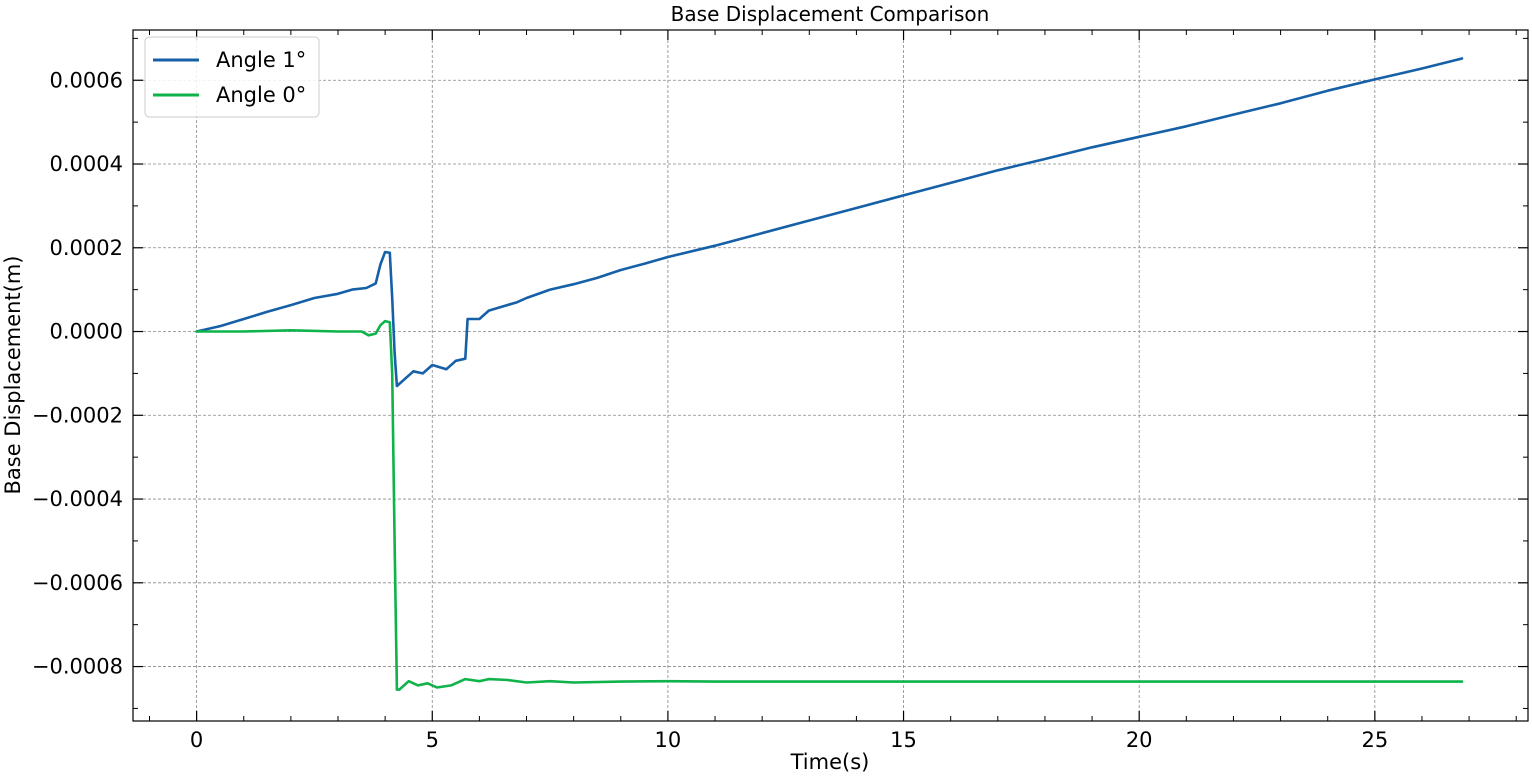 The height and width of the screenshot is (777, 1532). Describe the element at coordinates (830, 762) in the screenshot. I see `x-axis-label: Time(s)` at that location.